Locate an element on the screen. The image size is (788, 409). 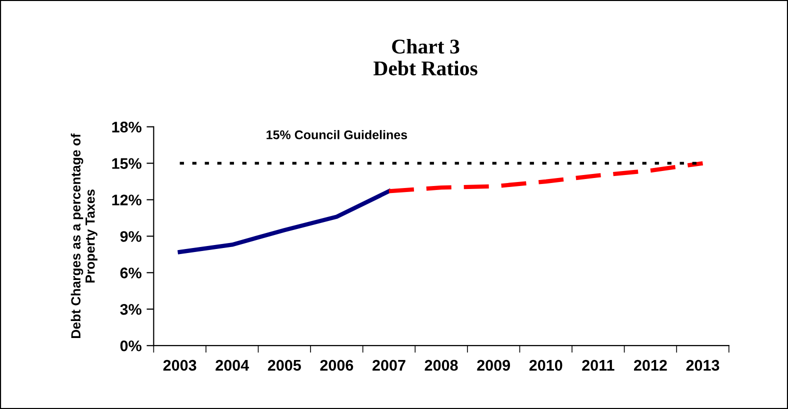
x-tick-label: 2003 is located at coordinates (179, 365).